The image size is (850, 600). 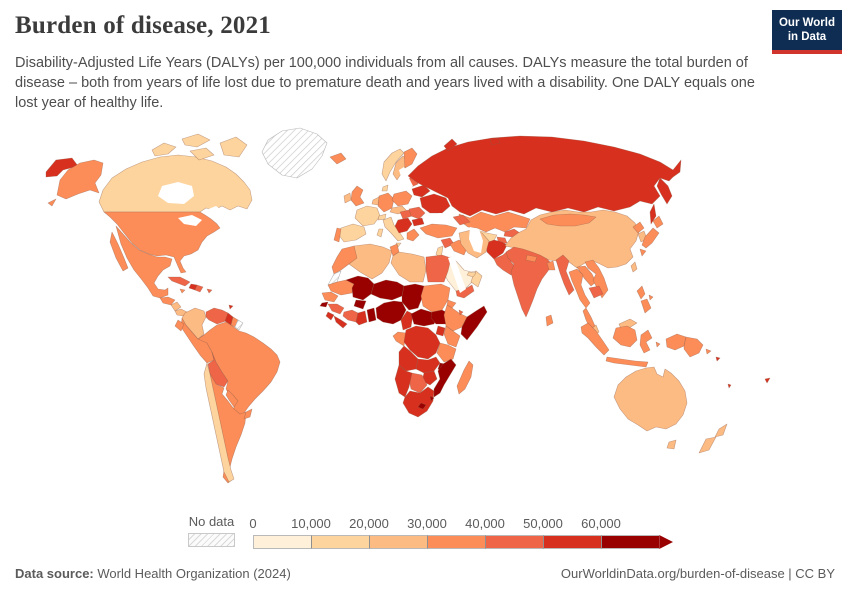 What do you see at coordinates (347, 198) in the screenshot?
I see `country-ireland` at bounding box center [347, 198].